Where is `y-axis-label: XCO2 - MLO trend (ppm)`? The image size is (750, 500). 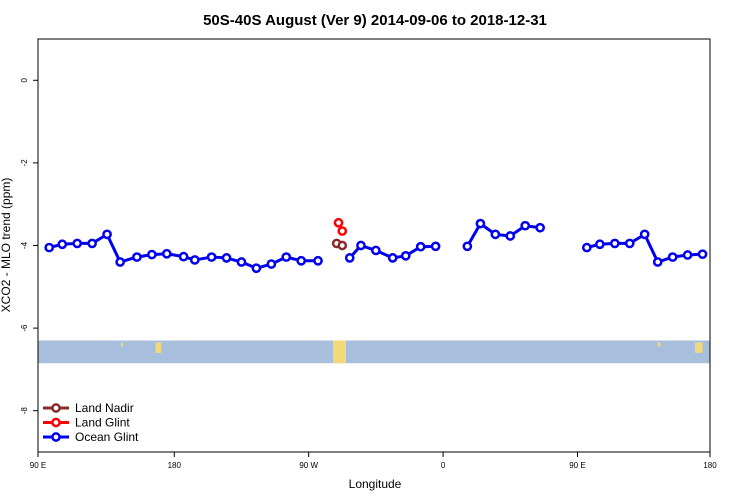
y-axis-label: XCO2 - MLO trend (ppm) is located at coordinates (6, 245).